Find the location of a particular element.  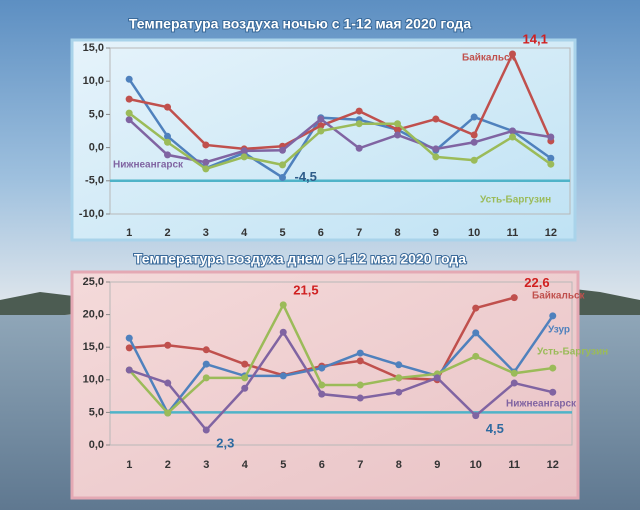

data-label: 21,5 is located at coordinates (305, 289).